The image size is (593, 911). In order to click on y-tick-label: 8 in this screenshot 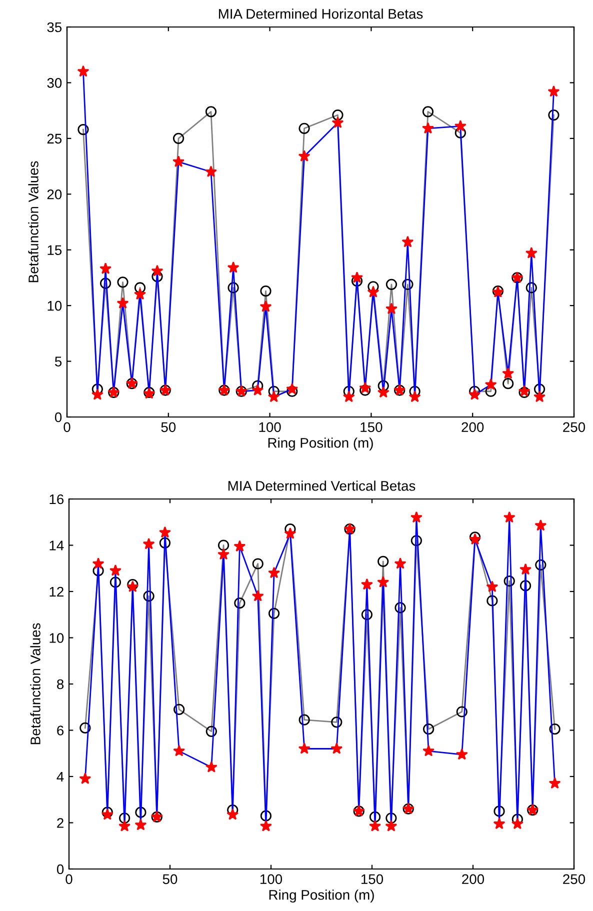, I will do `click(60, 684)`.